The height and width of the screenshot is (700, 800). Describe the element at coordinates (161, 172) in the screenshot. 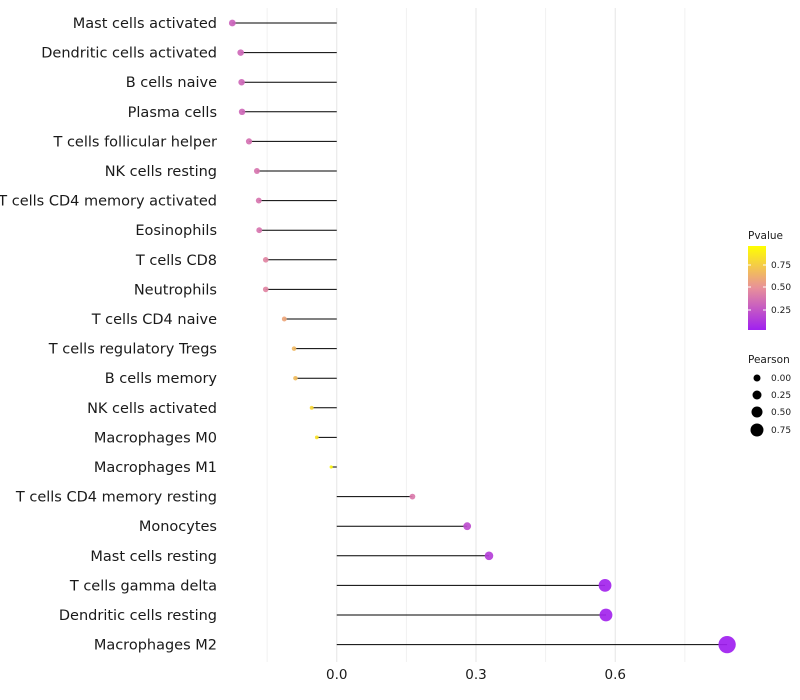

I see `category-label: NK cells resting` at that location.